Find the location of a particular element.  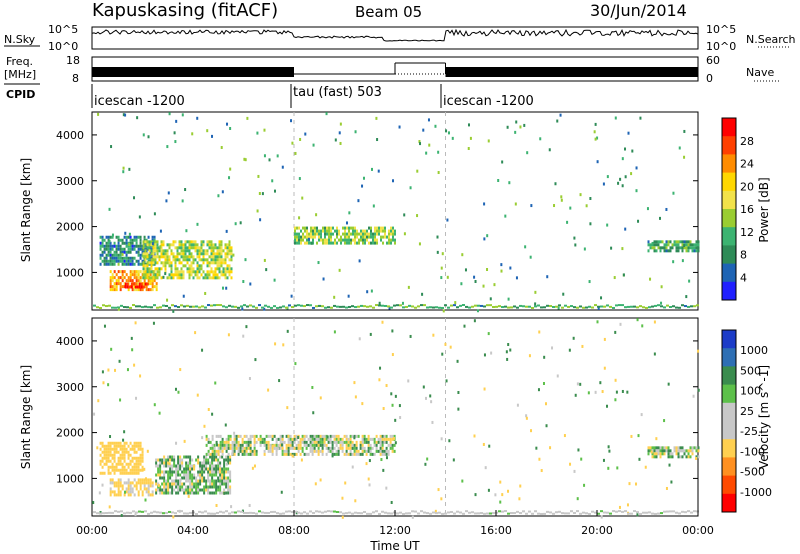

velocity-colorbar-label: Velocity [m s^-1] is located at coordinates (764, 417).